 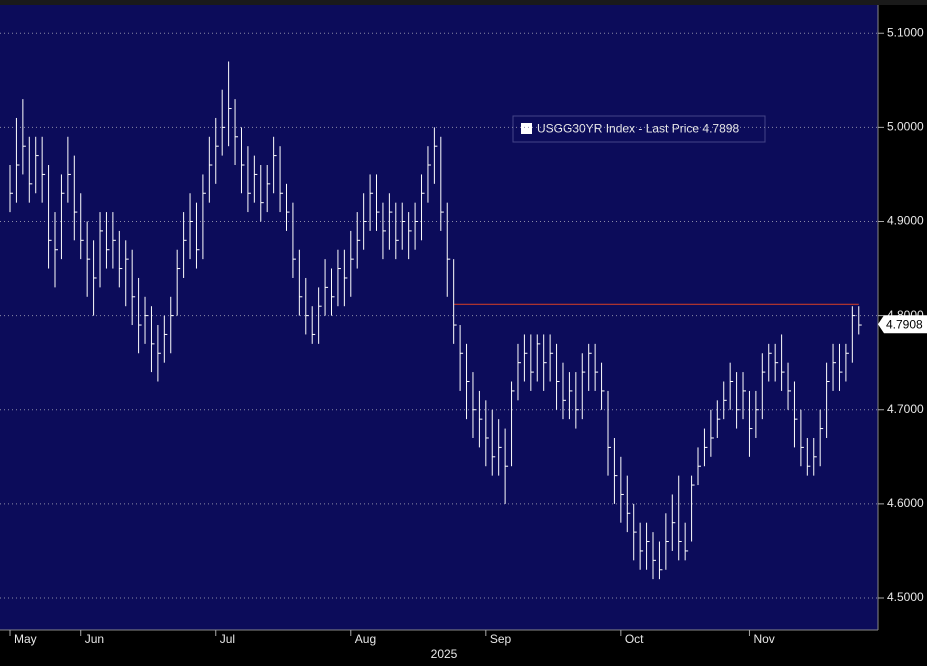 I want to click on x-tick-label: Oct, so click(x=634, y=639).